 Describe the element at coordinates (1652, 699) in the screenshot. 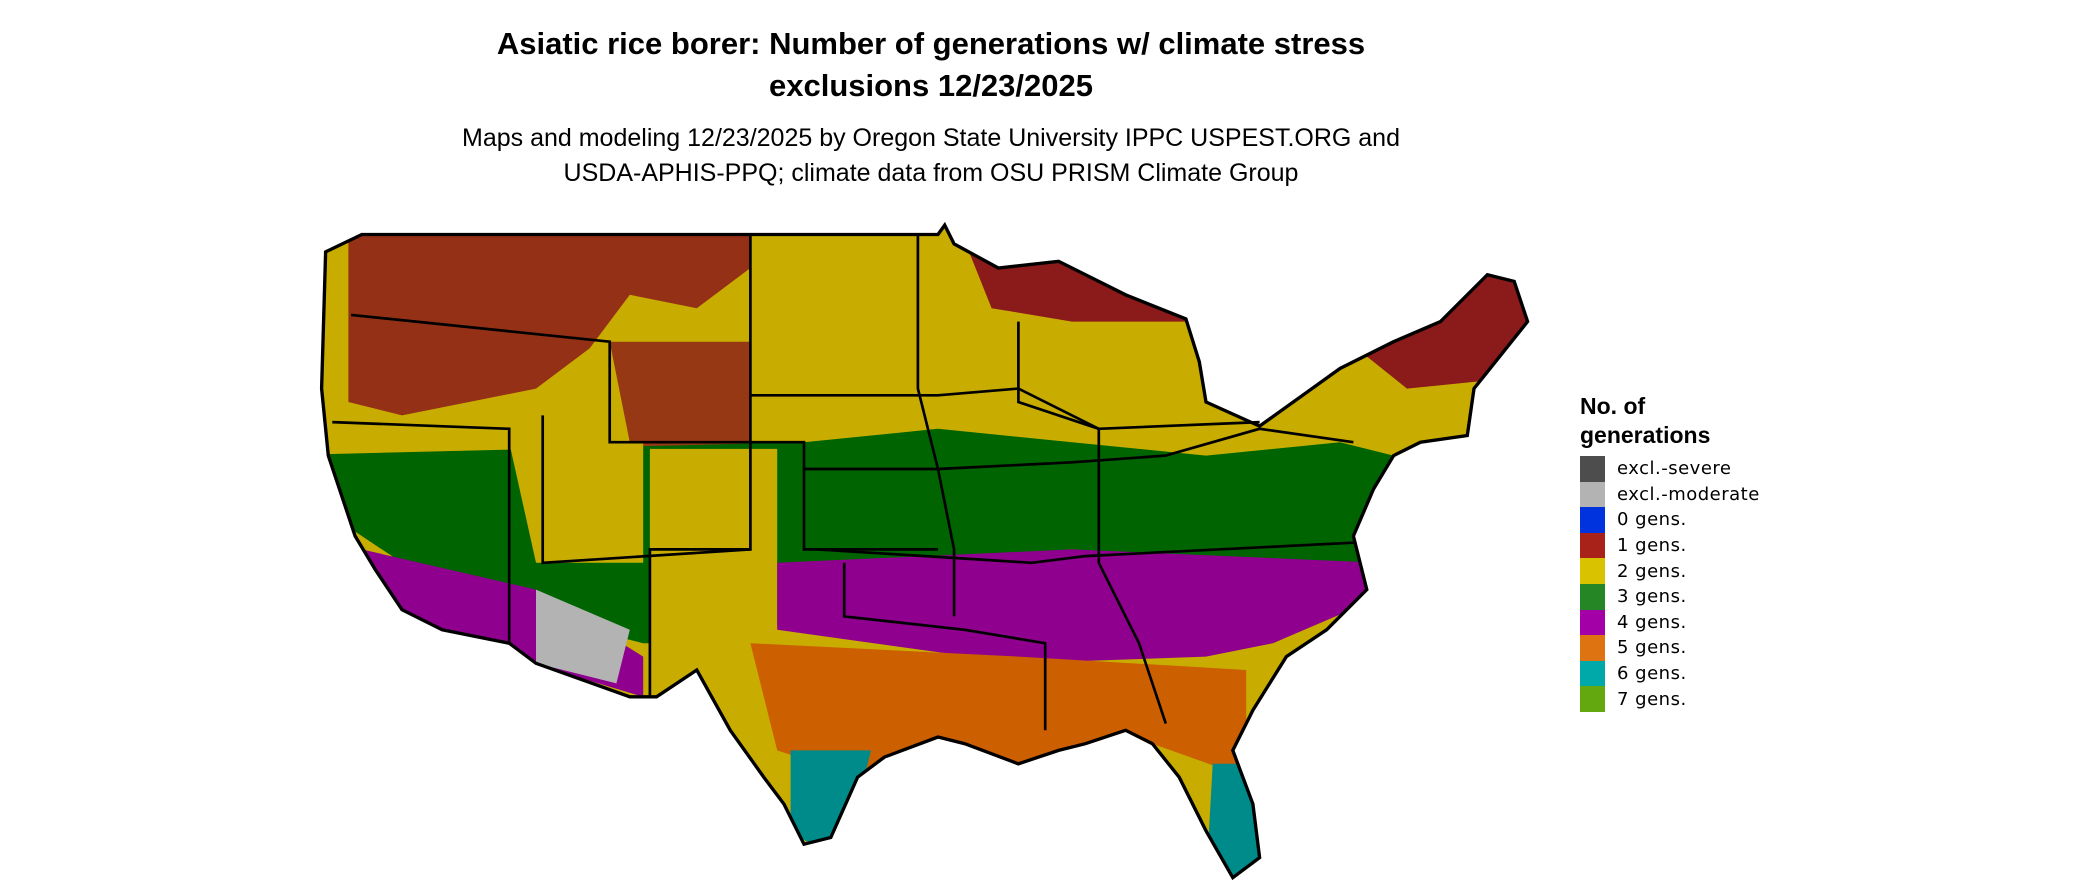

I see `legend-label: 7 gens.` at that location.